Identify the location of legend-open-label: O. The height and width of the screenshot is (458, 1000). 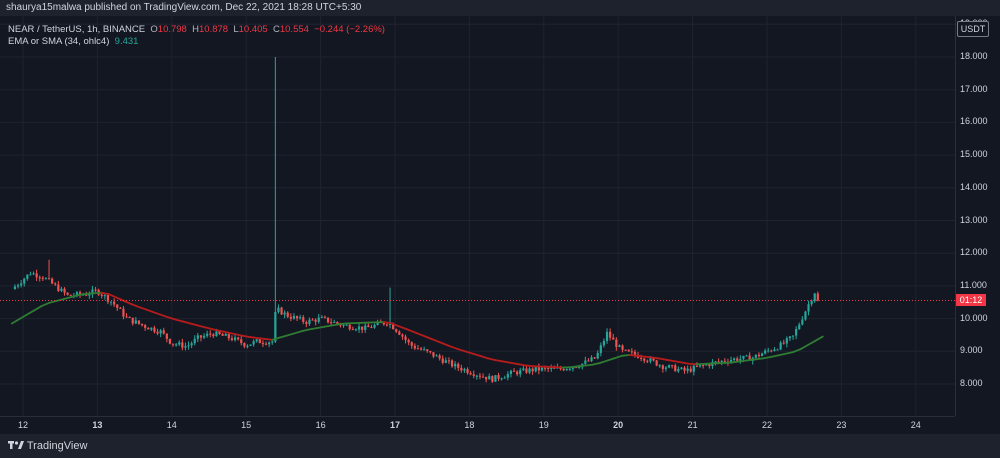
(154, 29).